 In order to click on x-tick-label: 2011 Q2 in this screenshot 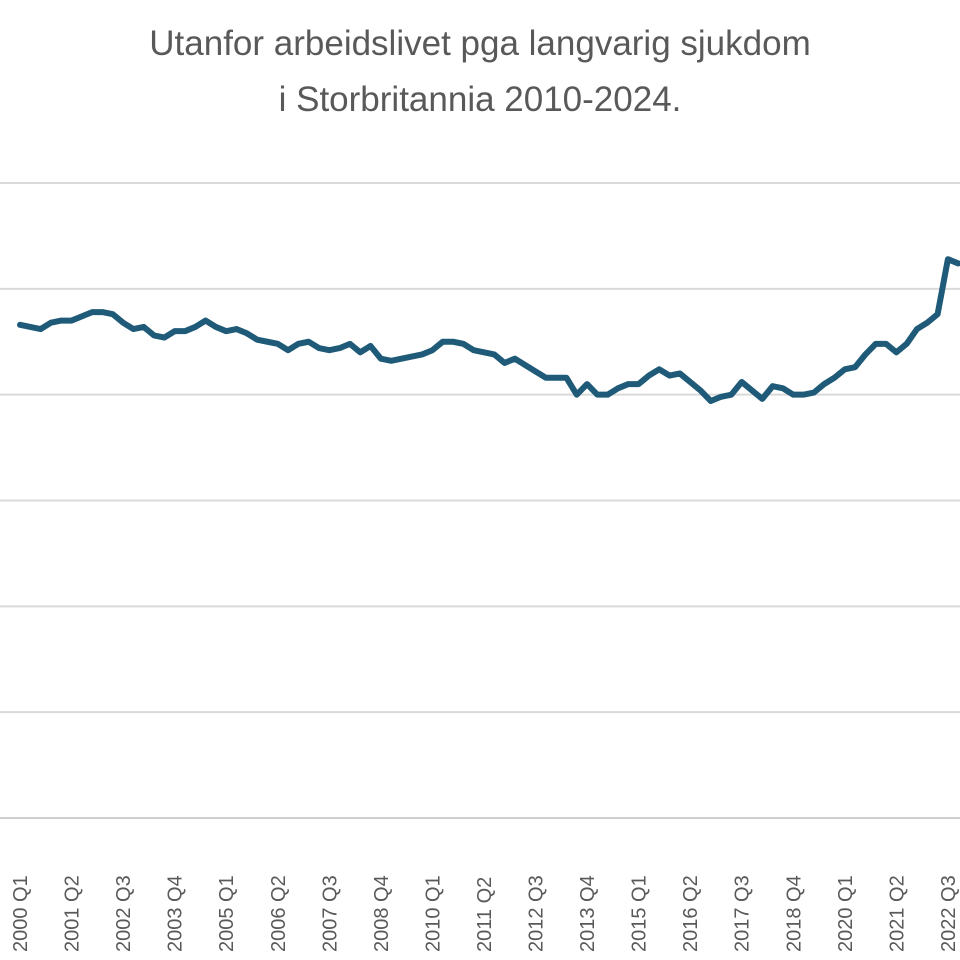, I will do `click(485, 914)`.